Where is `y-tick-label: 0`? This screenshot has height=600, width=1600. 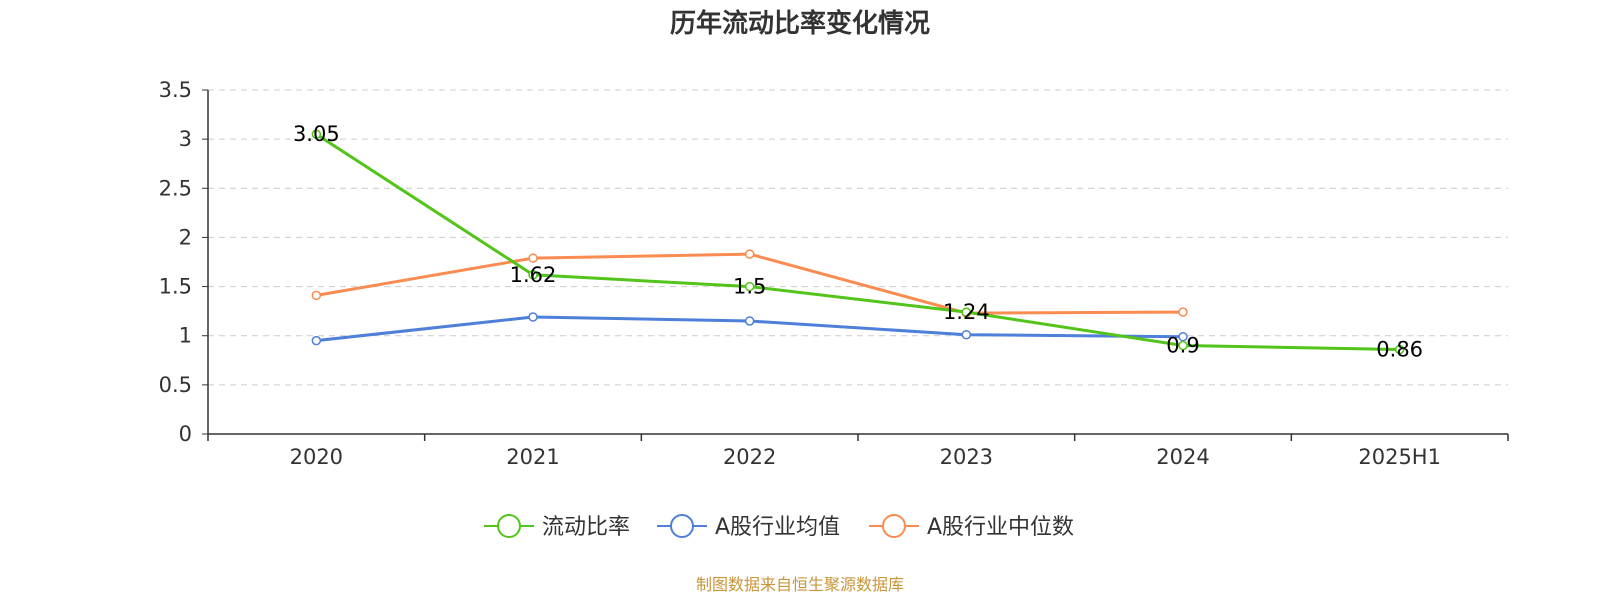
y-tick-label: 0 is located at coordinates (185, 434).